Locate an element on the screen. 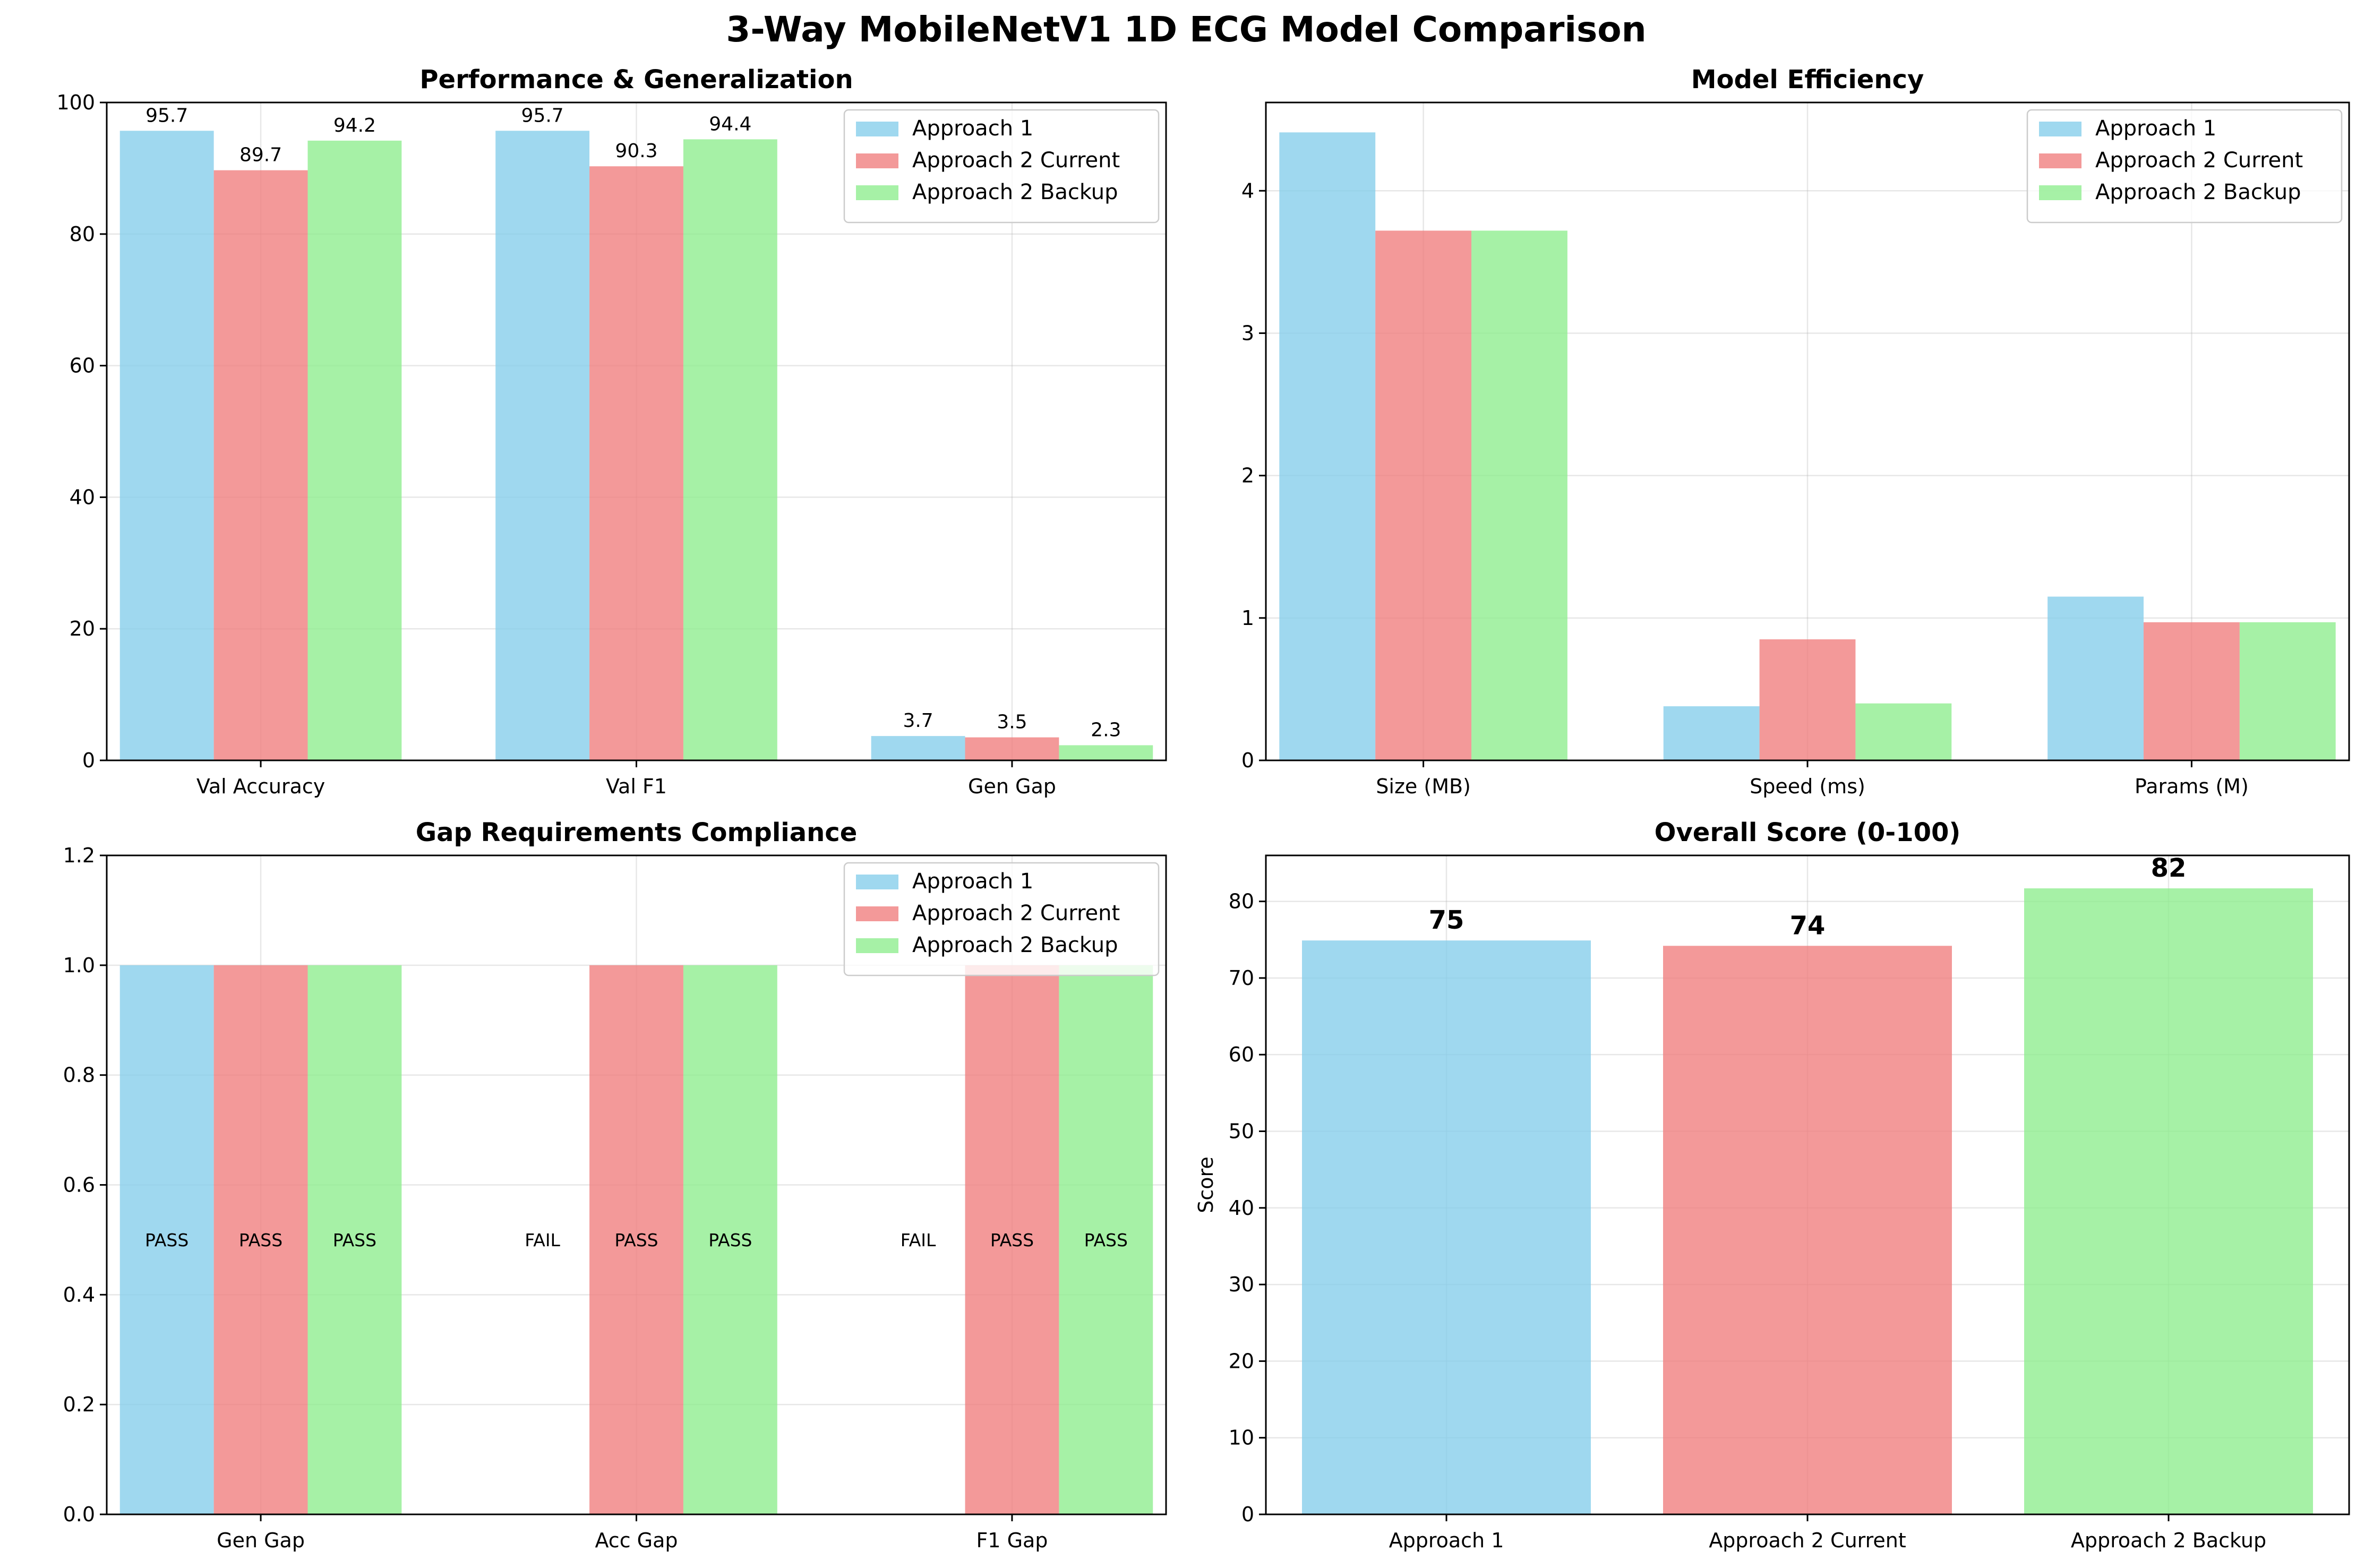 This screenshot has width=2373, height=1568. x-tick-label: Approach 1 is located at coordinates (1446, 1540).